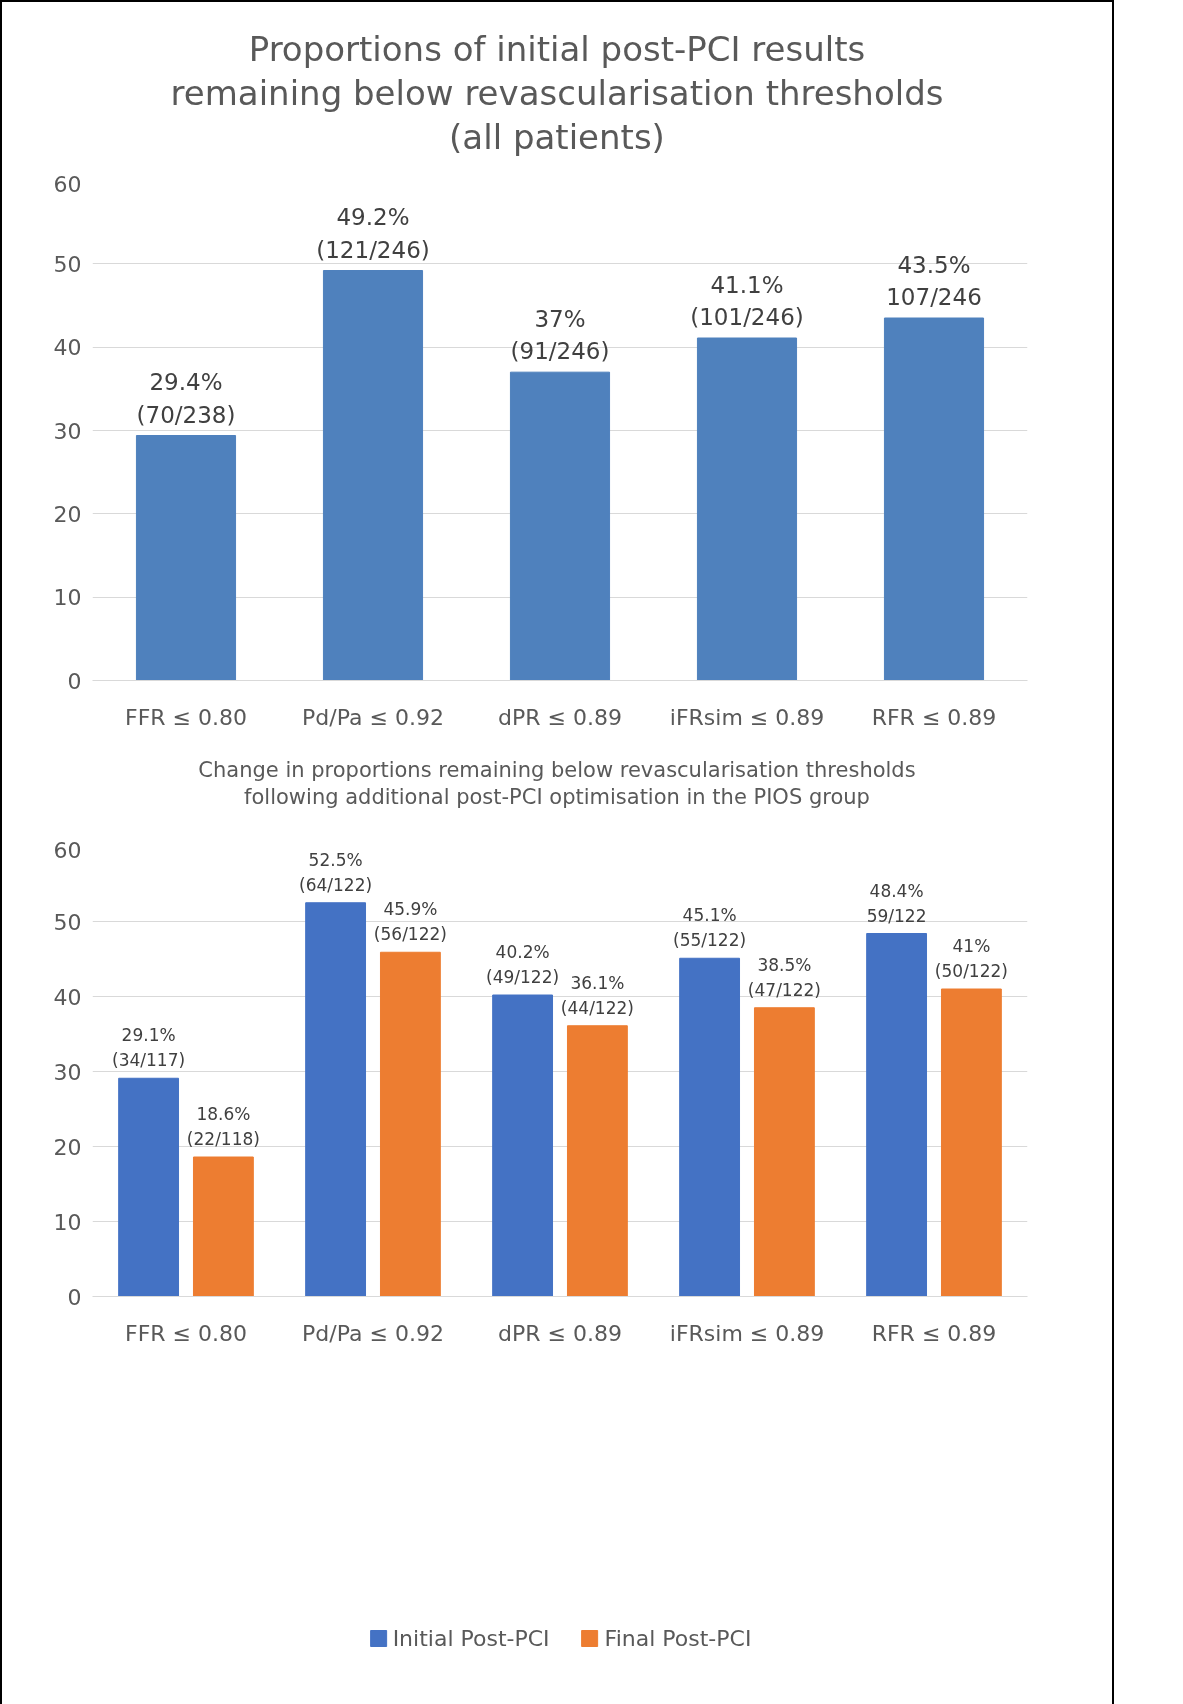  What do you see at coordinates (971, 959) in the screenshot?
I see `data-label: 41% (50/122)` at bounding box center [971, 959].